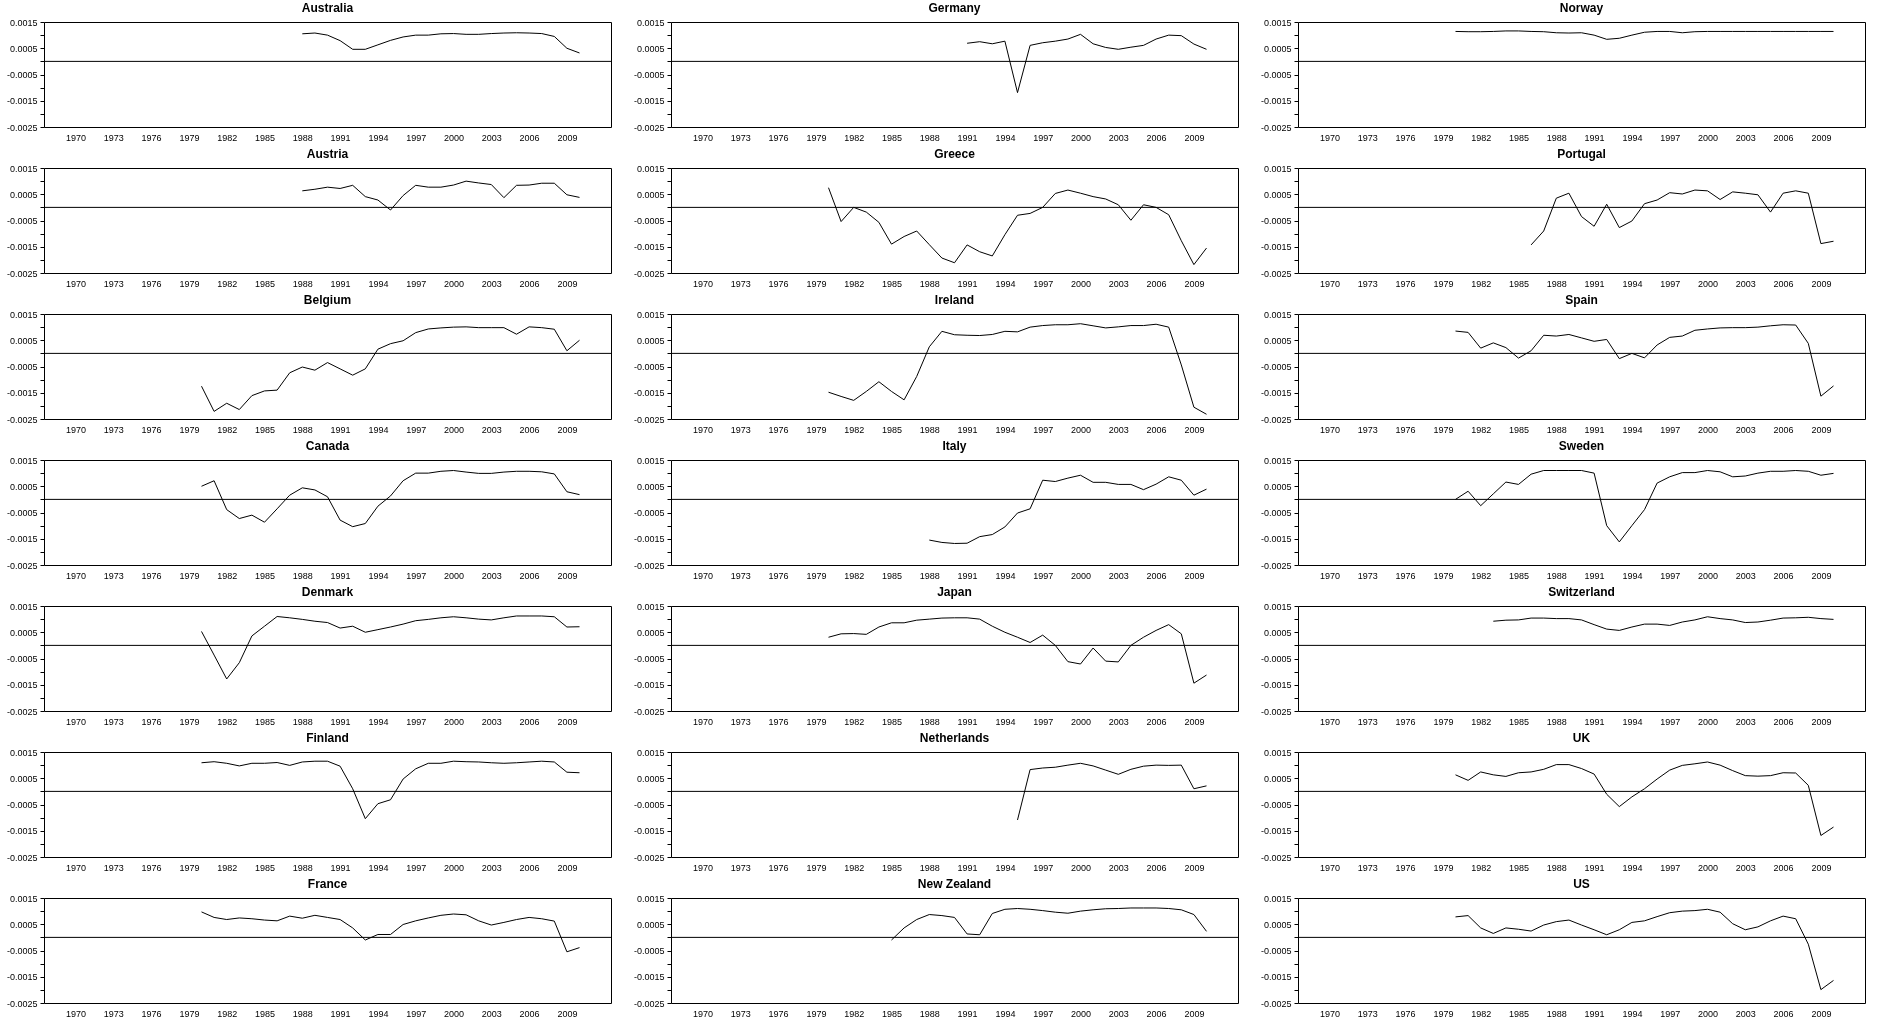  What do you see at coordinates (954, 300) in the screenshot?
I see `chart-title: Ireland` at bounding box center [954, 300].